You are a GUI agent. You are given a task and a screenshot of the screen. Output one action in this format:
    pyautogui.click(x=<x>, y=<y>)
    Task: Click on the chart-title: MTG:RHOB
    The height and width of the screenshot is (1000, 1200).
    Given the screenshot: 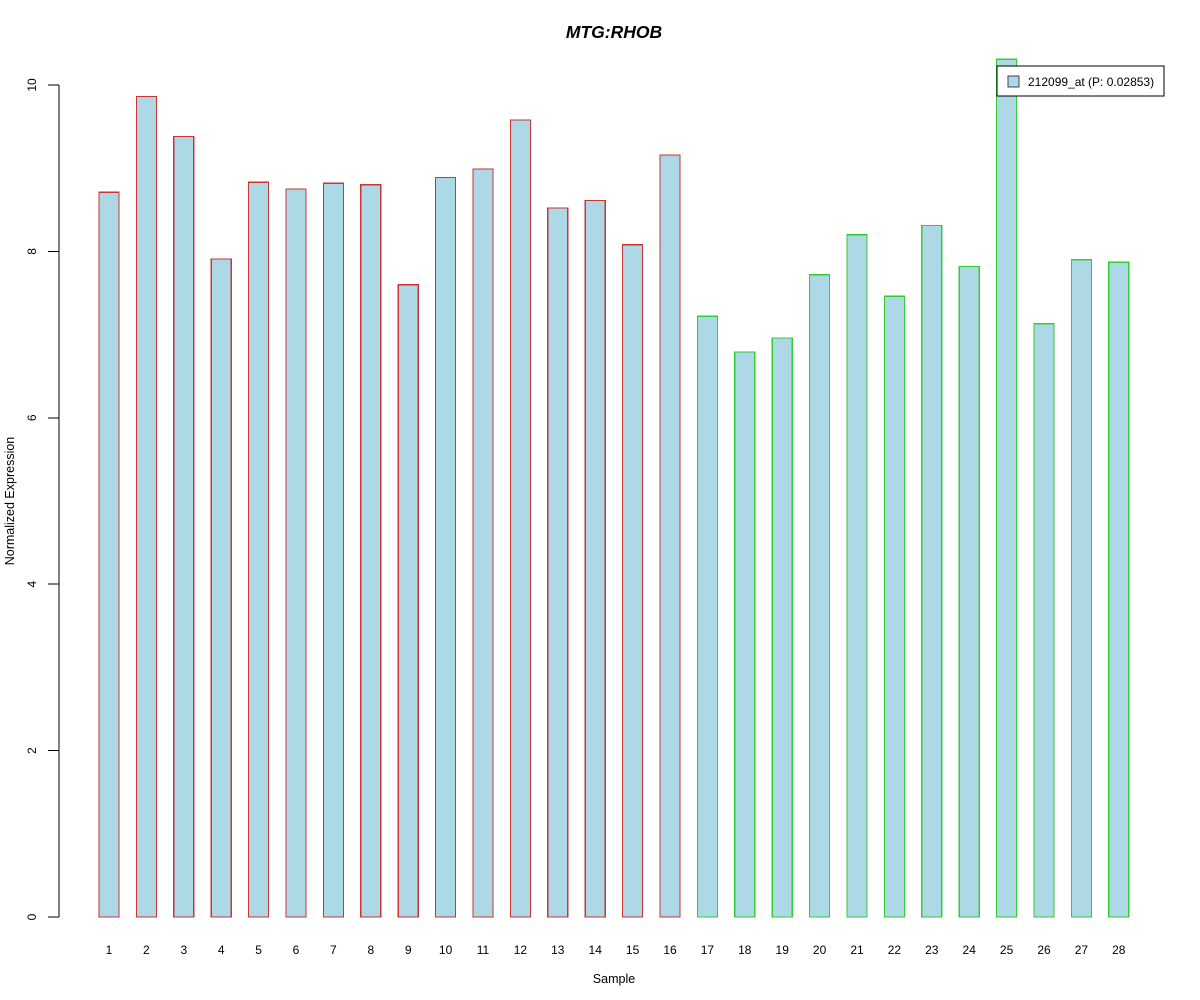 What is the action you would take?
    pyautogui.click(x=614, y=32)
    